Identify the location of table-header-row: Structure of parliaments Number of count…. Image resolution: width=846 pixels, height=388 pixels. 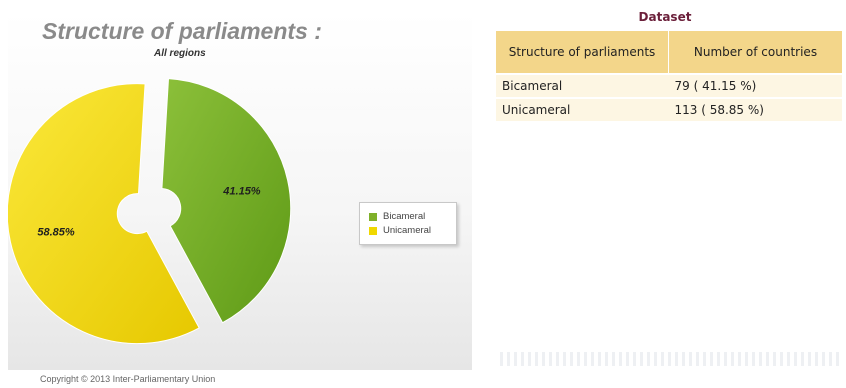
(669, 52).